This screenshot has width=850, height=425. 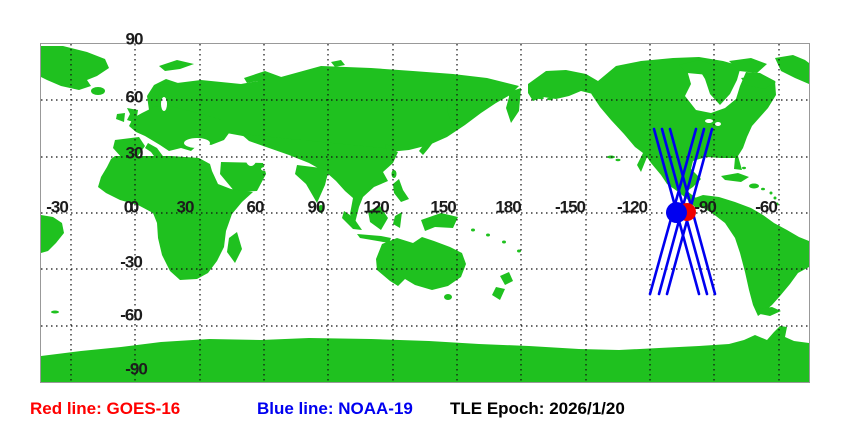 I want to click on legend-blue-label: Blue line:, so click(x=295, y=408).